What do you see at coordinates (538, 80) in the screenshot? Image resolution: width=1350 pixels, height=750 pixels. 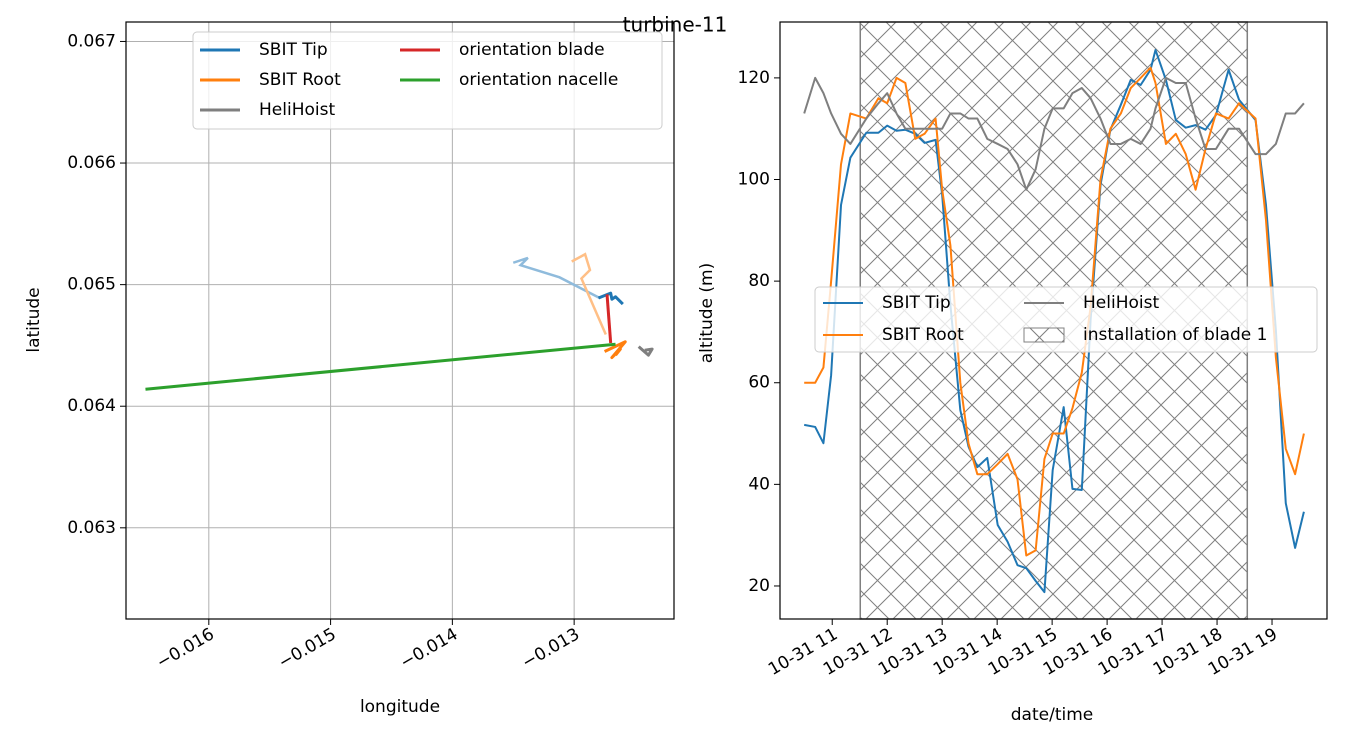 I see `legend-label: orientation nacelle` at bounding box center [538, 80].